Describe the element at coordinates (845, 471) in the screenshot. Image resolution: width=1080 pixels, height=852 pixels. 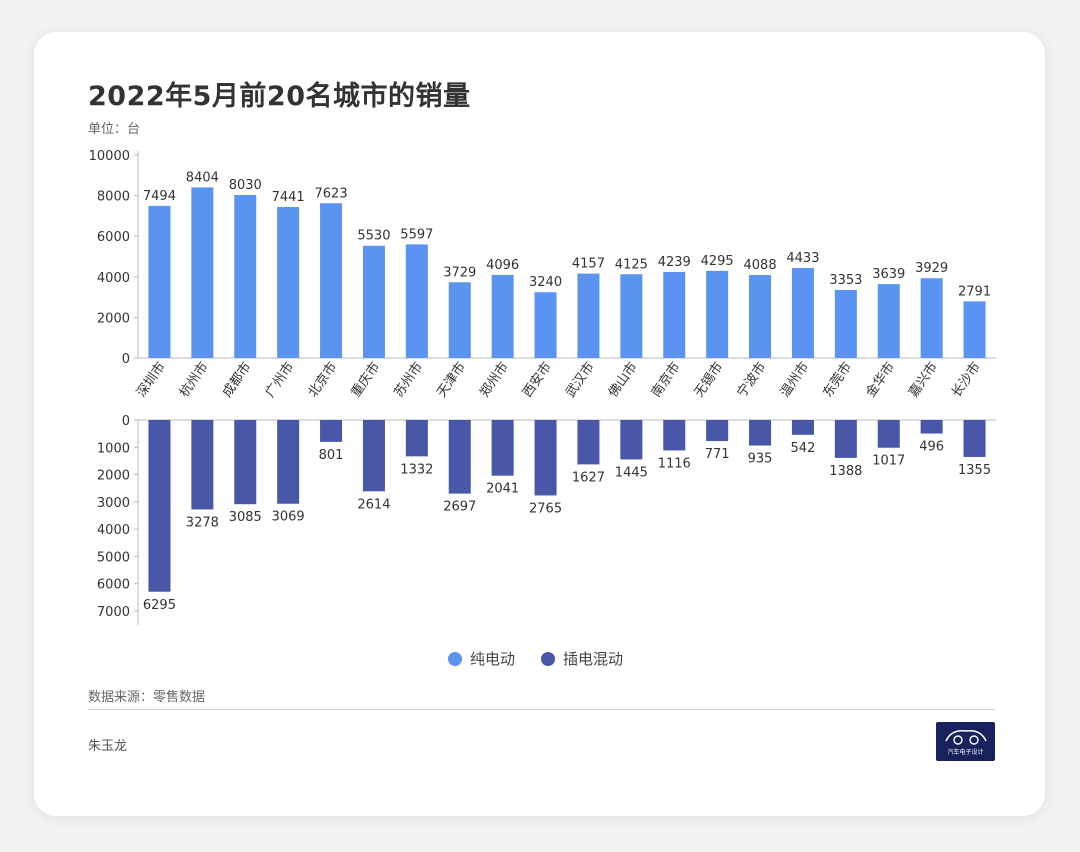
I see `data-label-phev: 1388` at that location.